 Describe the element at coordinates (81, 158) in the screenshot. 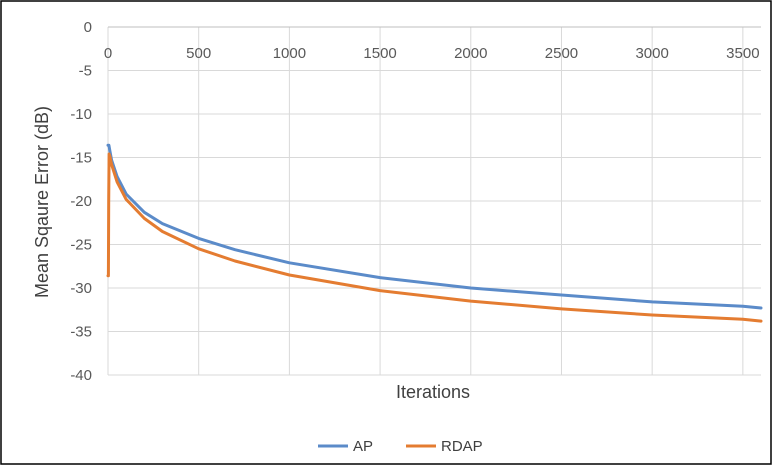

I see `y-tick-label: -15` at that location.